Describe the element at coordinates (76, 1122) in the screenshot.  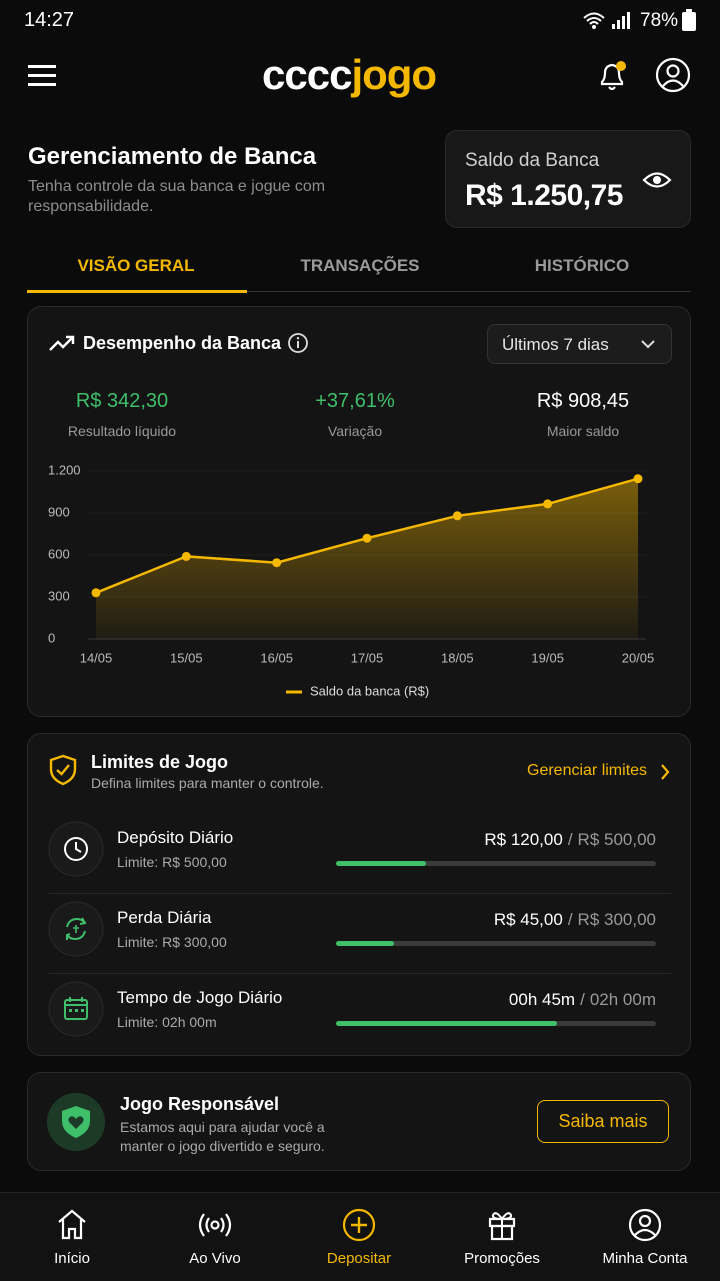
I see `heart-shield-icon` at that location.